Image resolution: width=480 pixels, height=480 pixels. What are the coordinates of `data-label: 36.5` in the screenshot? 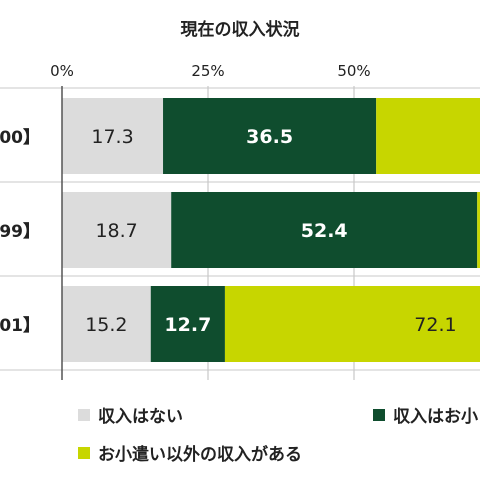 It's located at (269, 137).